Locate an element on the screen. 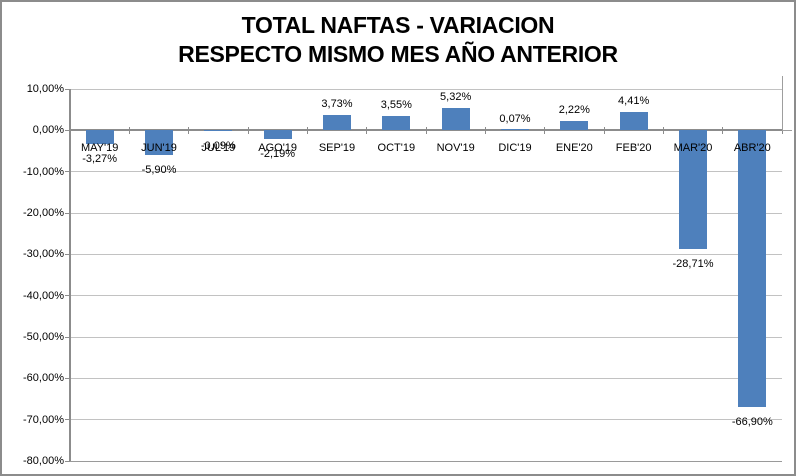 The width and height of the screenshot is (796, 476). y-axis-label: -30,00% is located at coordinates (43, 254).